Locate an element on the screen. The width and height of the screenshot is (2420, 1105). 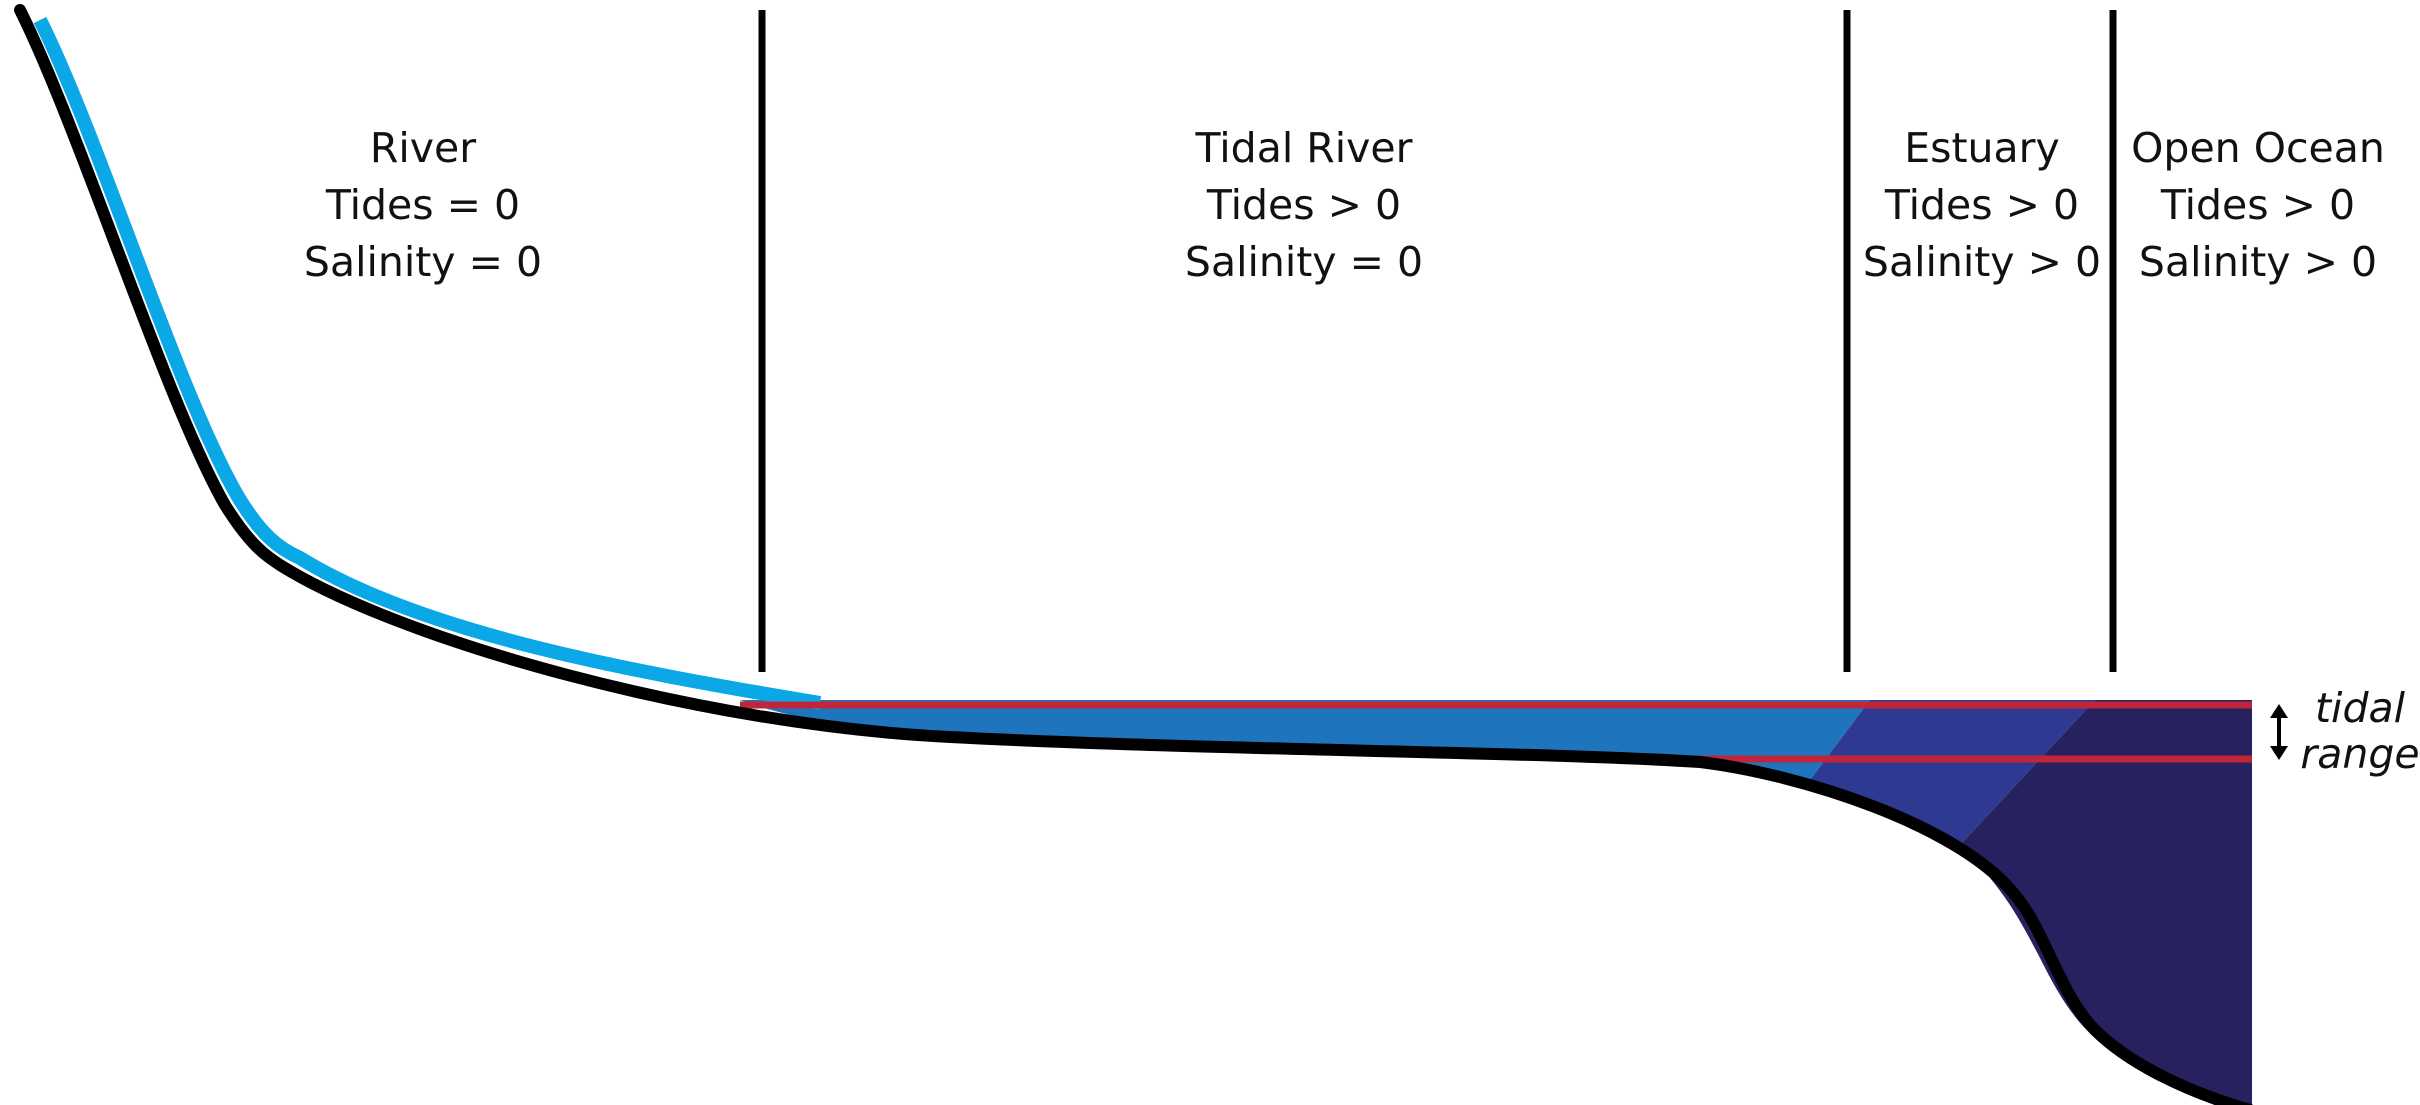
zone-tides: Tides = 0 is located at coordinates (422, 205).